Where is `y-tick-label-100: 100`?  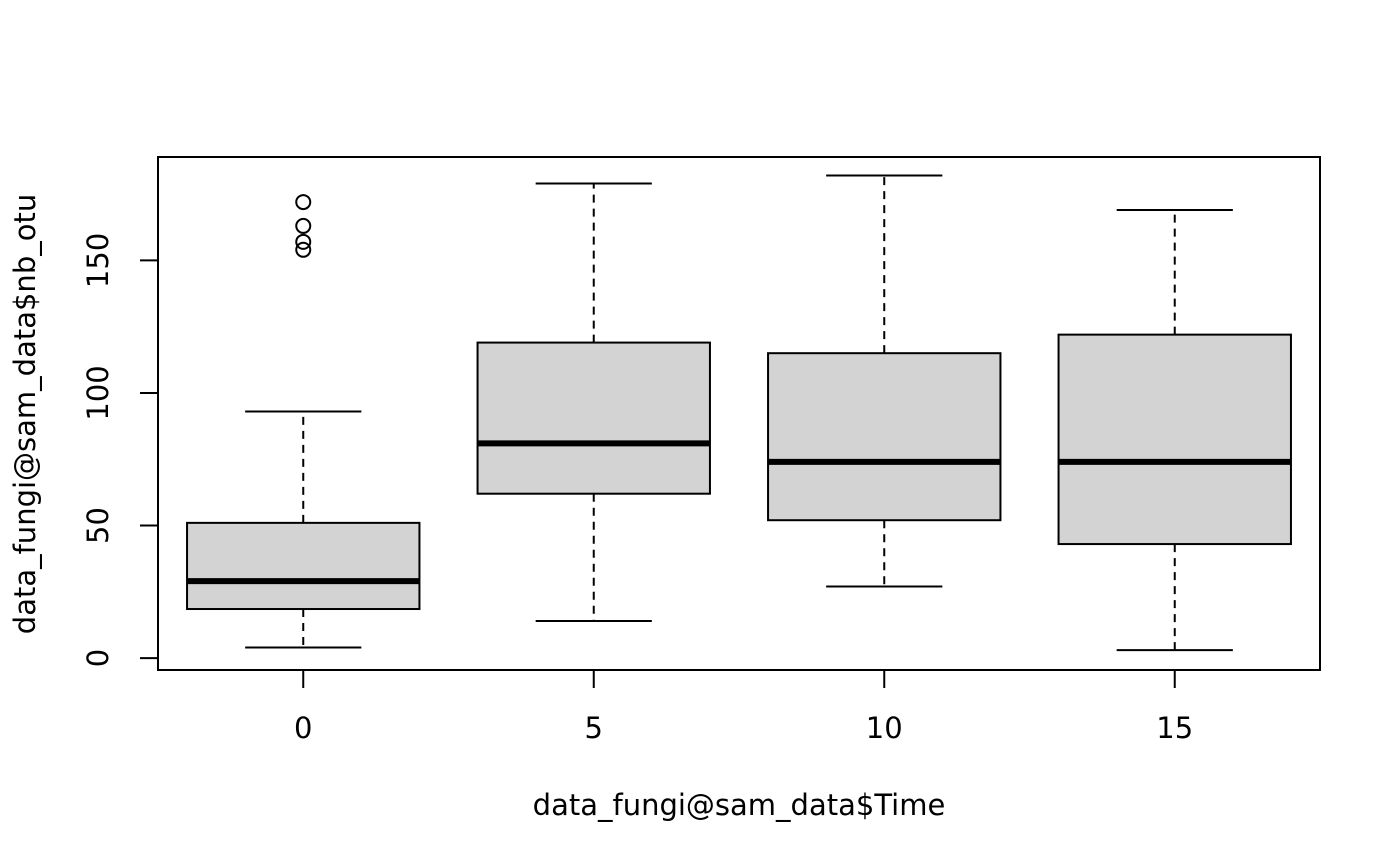 y-tick-label-100: 100 is located at coordinates (98, 392).